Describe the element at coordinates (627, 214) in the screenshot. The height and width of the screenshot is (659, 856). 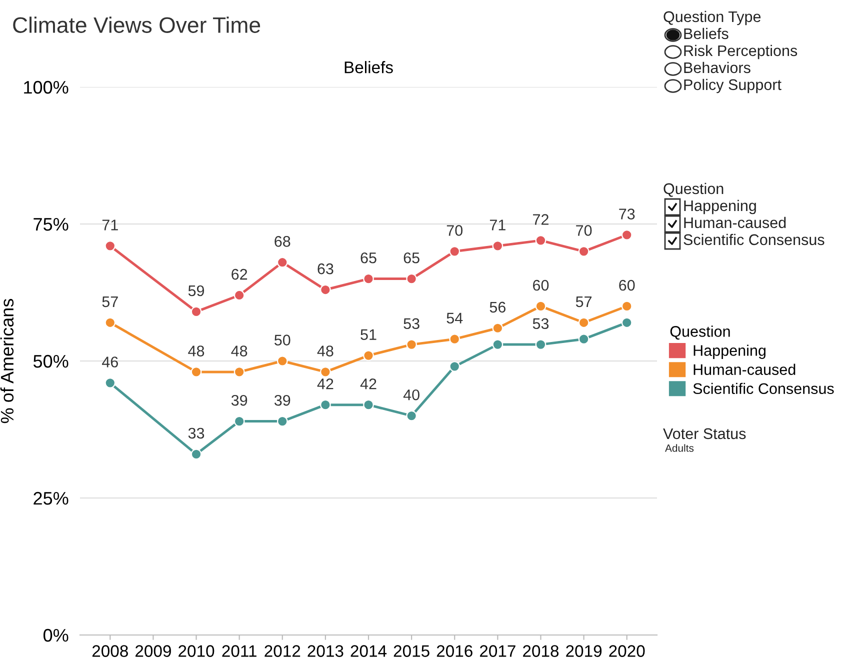
I see `data-label: 73` at that location.